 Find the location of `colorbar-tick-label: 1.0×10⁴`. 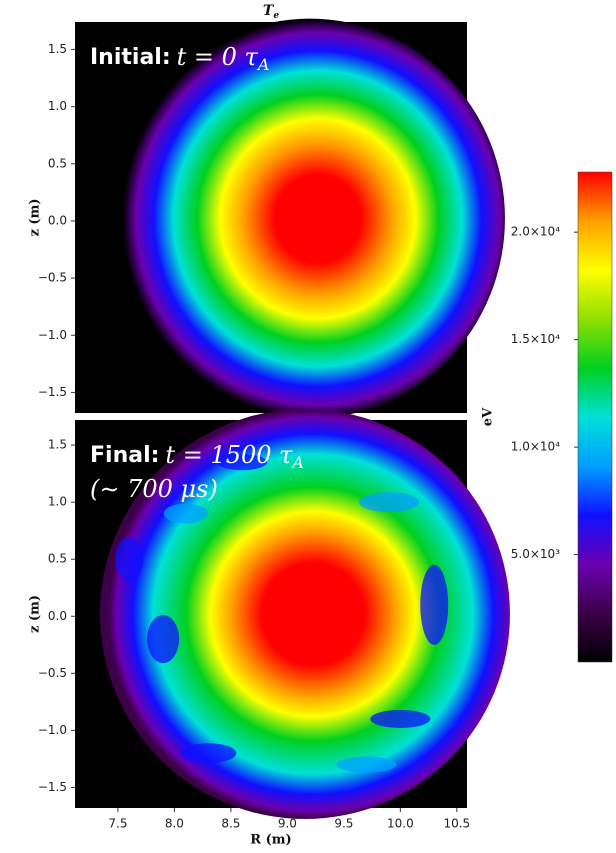

colorbar-tick-label: 1.0×10⁴ is located at coordinates (535, 447).